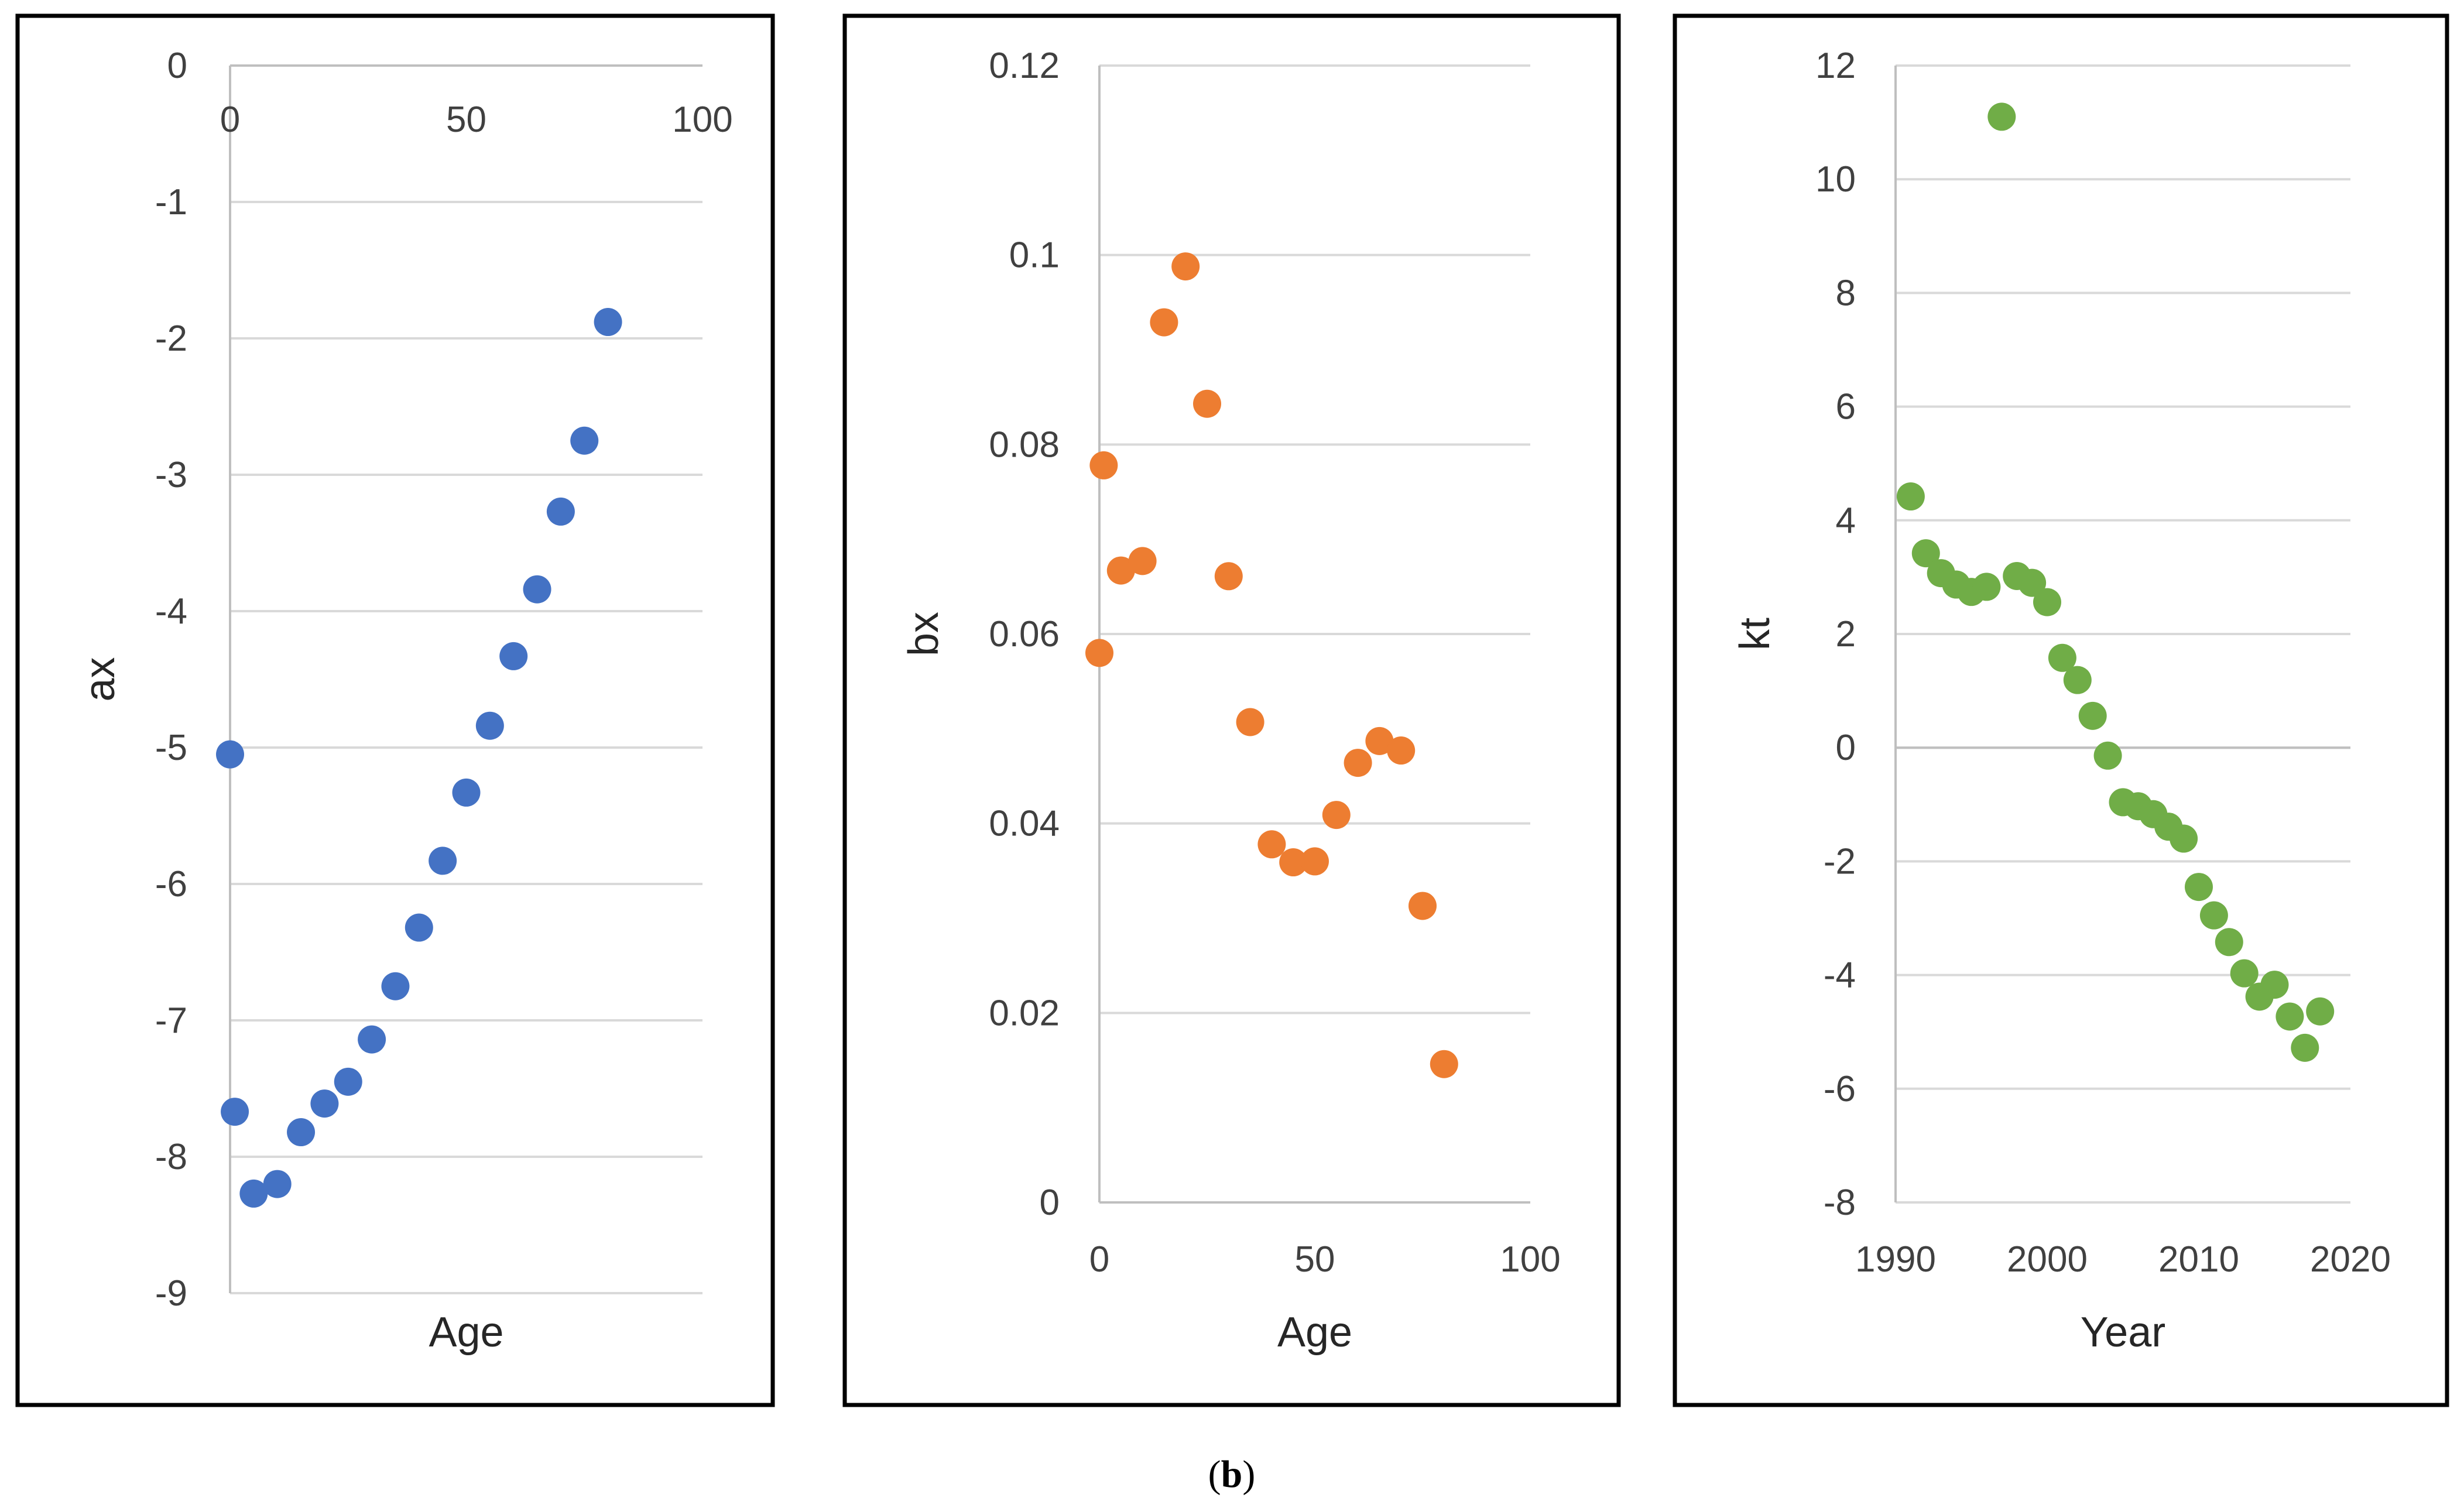 The image size is (2464, 1508). What do you see at coordinates (171, 1293) in the screenshot?
I see `y-tick-label: -9` at bounding box center [171, 1293].